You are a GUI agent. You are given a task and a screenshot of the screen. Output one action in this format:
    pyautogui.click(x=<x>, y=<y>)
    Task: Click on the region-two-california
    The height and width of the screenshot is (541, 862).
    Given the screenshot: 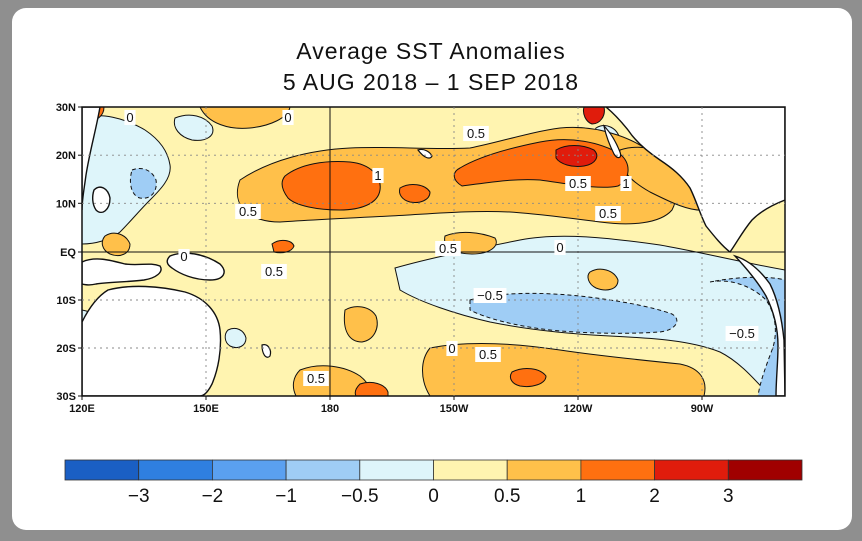 What is the action you would take?
    pyautogui.click(x=594, y=116)
    